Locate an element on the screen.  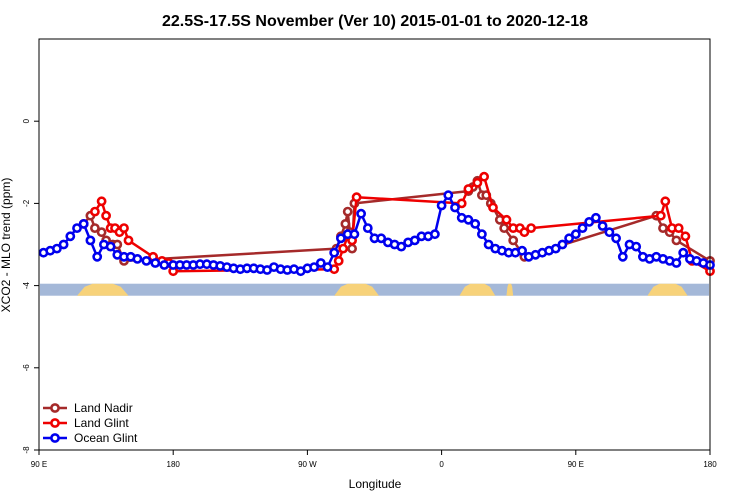
land-ocean-mask is located at coordinates (374, 289).